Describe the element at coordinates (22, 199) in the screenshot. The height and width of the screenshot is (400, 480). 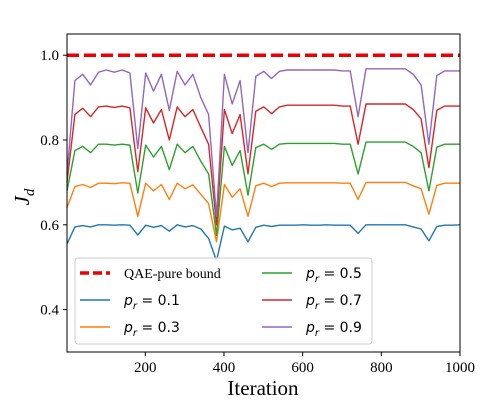
I see `y-axis-label-main: J` at that location.